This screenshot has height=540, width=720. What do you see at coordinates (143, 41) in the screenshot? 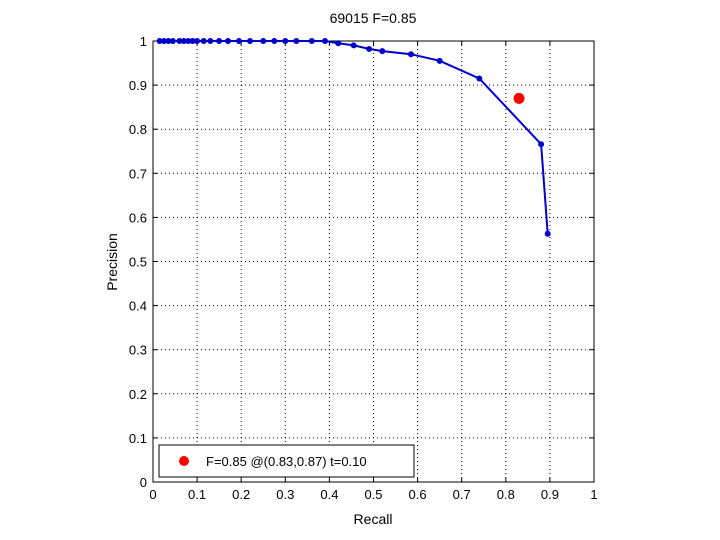
I see `y-tick-label: 1` at bounding box center [143, 41].